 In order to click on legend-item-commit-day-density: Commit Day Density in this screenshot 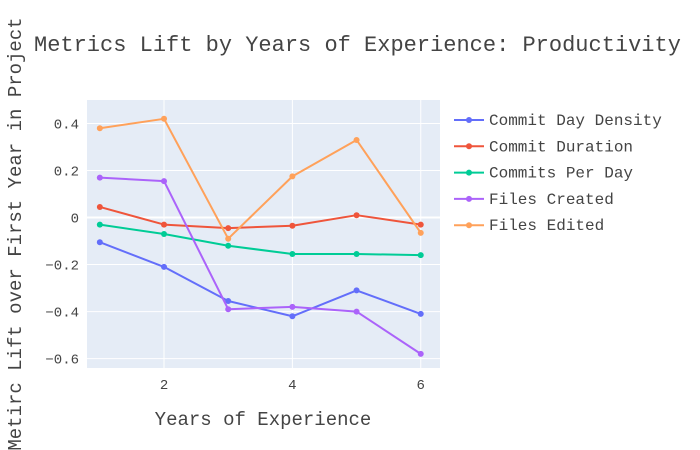, I will do `click(558, 121)`.